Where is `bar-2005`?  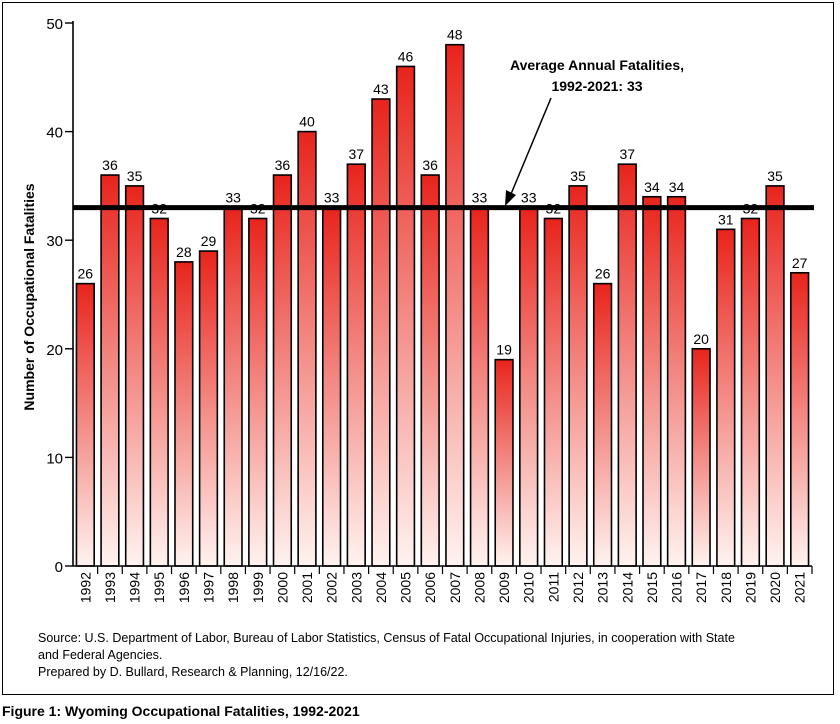
bar-2005 is located at coordinates (405, 316).